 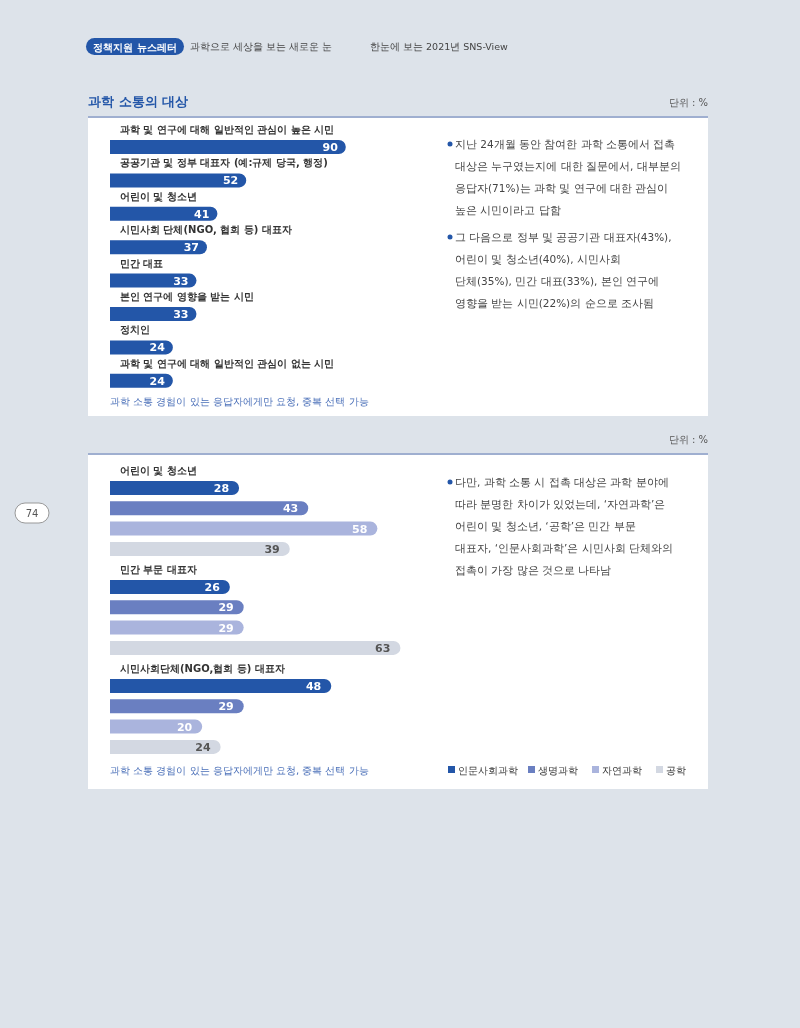 What do you see at coordinates (568, 177) in the screenshot?
I see `text: 지난 24개월 동안 참여한 과학 소통에서 접촉 대상은 누구였는지에 대한 질문에서, 대부분의 응답자(71%)는 과학 및 연구에 대한 관심이 높은 시민이라고 답함` at bounding box center [568, 177].